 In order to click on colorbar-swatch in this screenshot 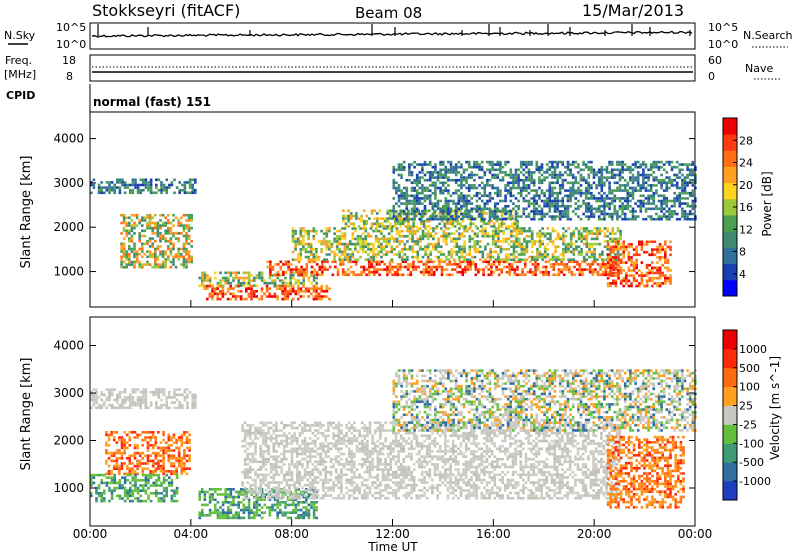, I will do `click(730, 256)`.